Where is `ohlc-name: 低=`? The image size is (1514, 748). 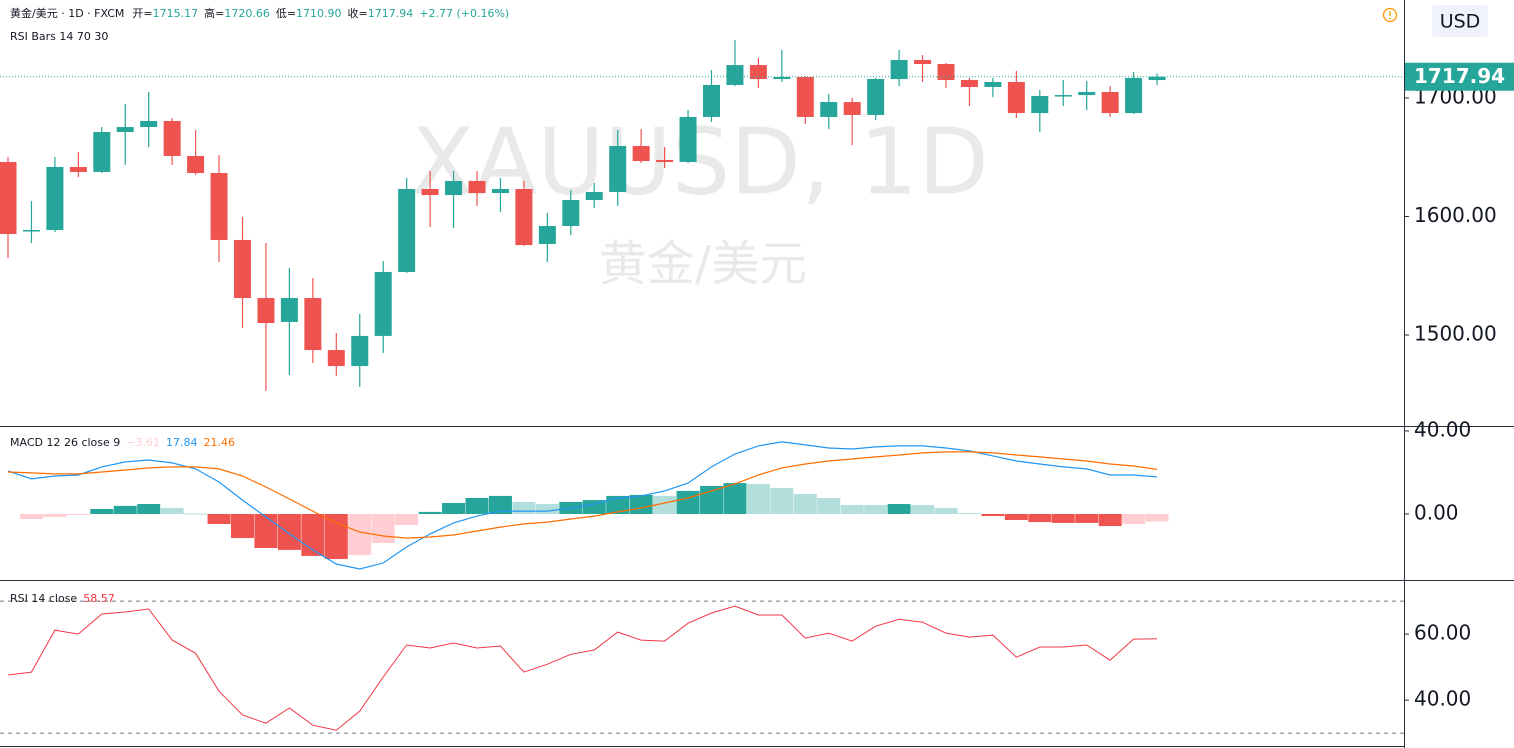
ohlc-name: 低= is located at coordinates (286, 13).